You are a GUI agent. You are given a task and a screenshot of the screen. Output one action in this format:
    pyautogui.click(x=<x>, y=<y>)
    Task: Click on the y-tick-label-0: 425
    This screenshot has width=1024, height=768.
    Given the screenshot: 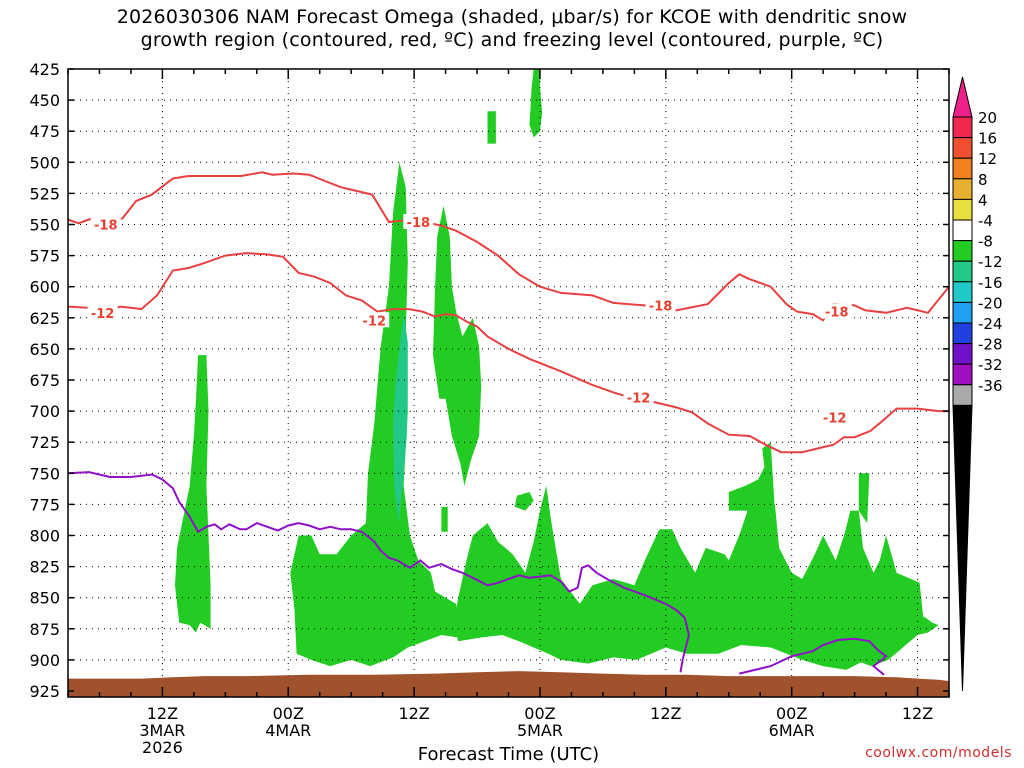 What is the action you would take?
    pyautogui.click(x=44, y=69)
    